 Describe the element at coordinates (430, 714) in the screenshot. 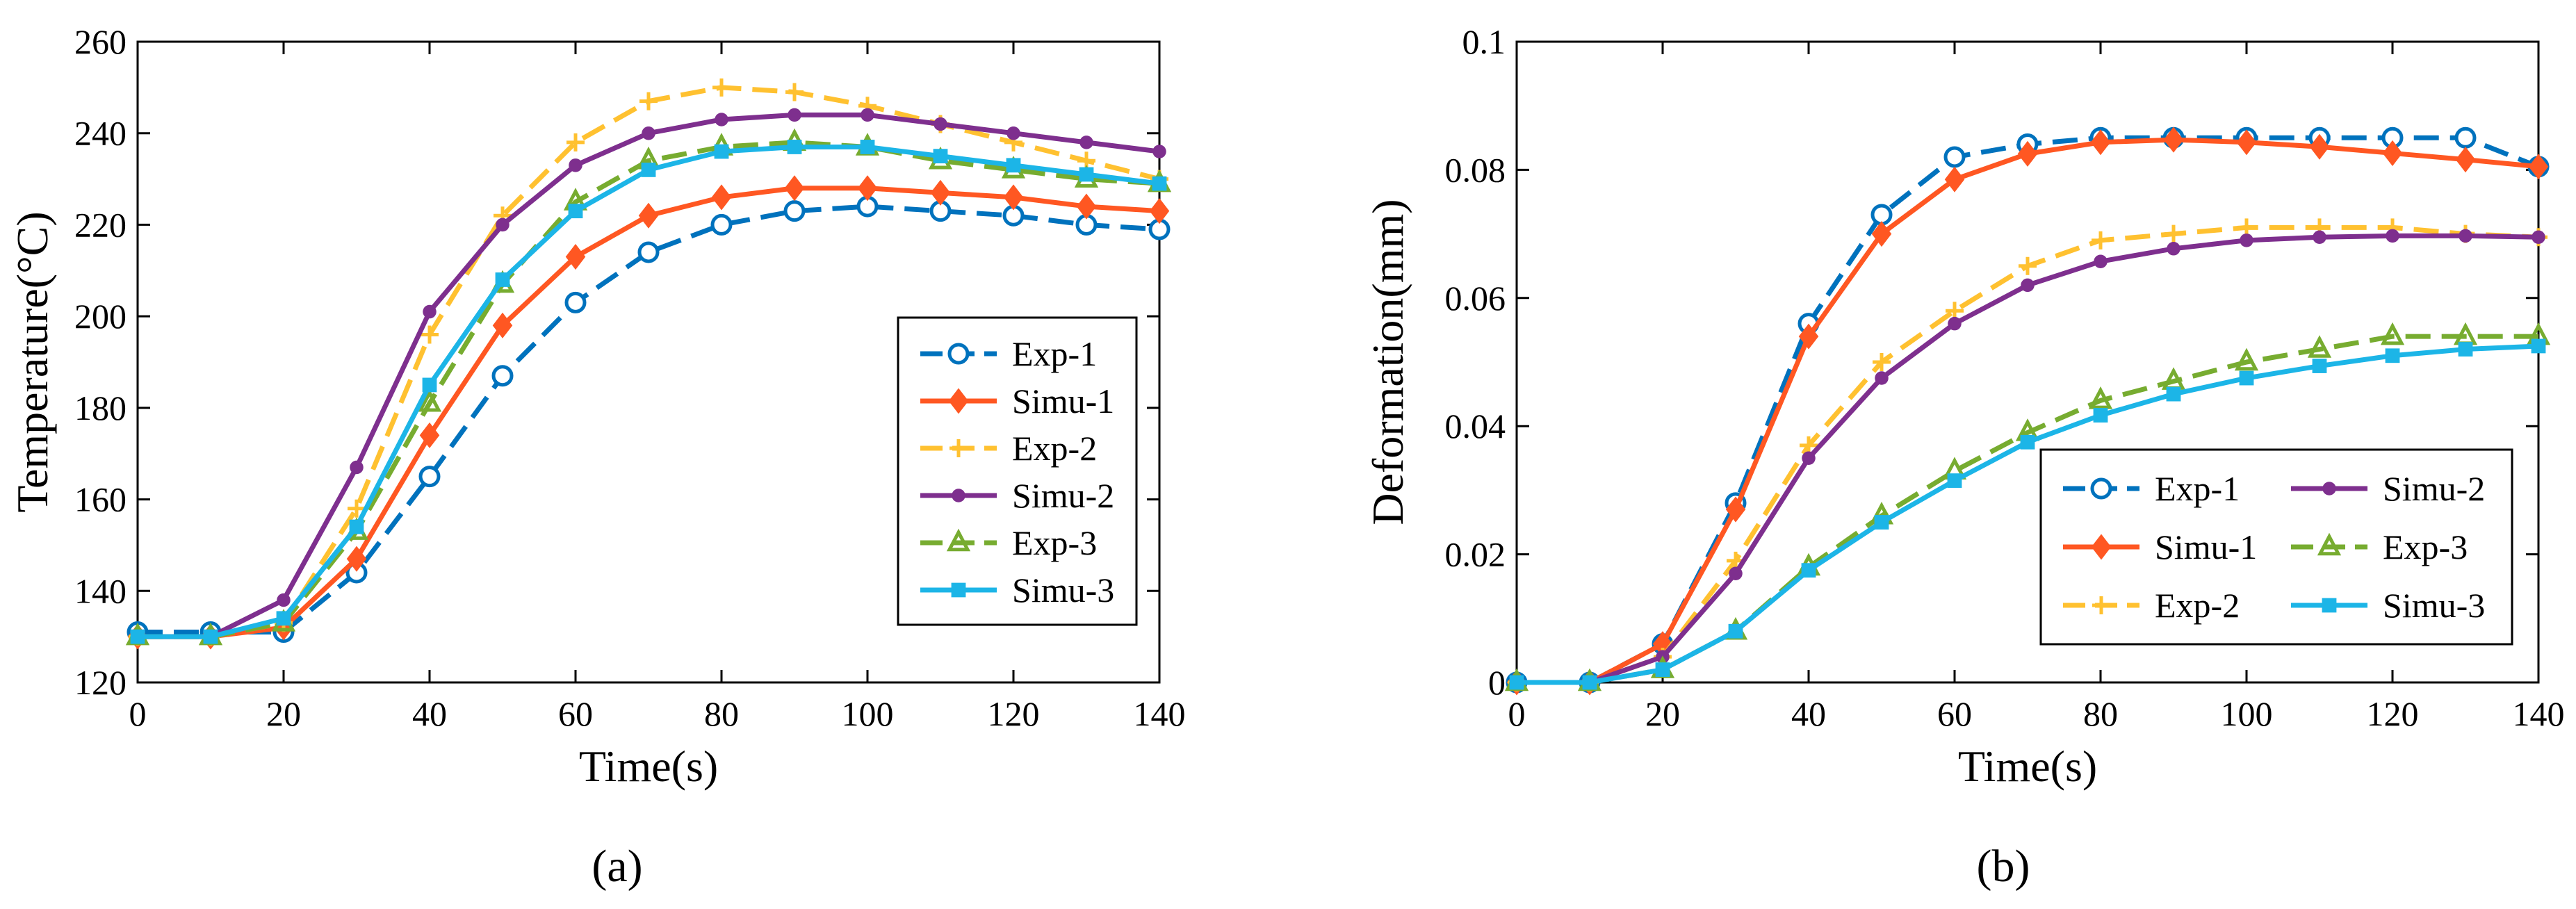

I see `x-tick-label: 40` at that location.